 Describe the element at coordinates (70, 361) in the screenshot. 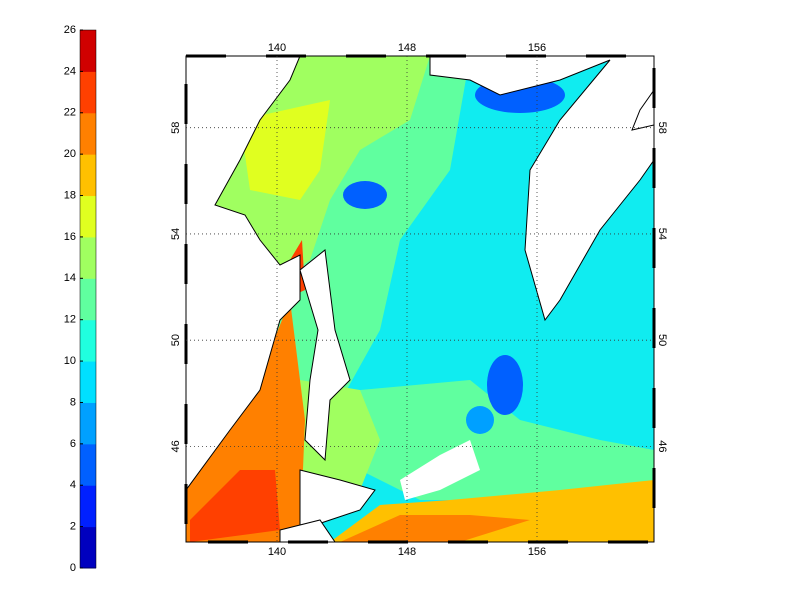

I see `colorbar-tick-label: 10` at that location.